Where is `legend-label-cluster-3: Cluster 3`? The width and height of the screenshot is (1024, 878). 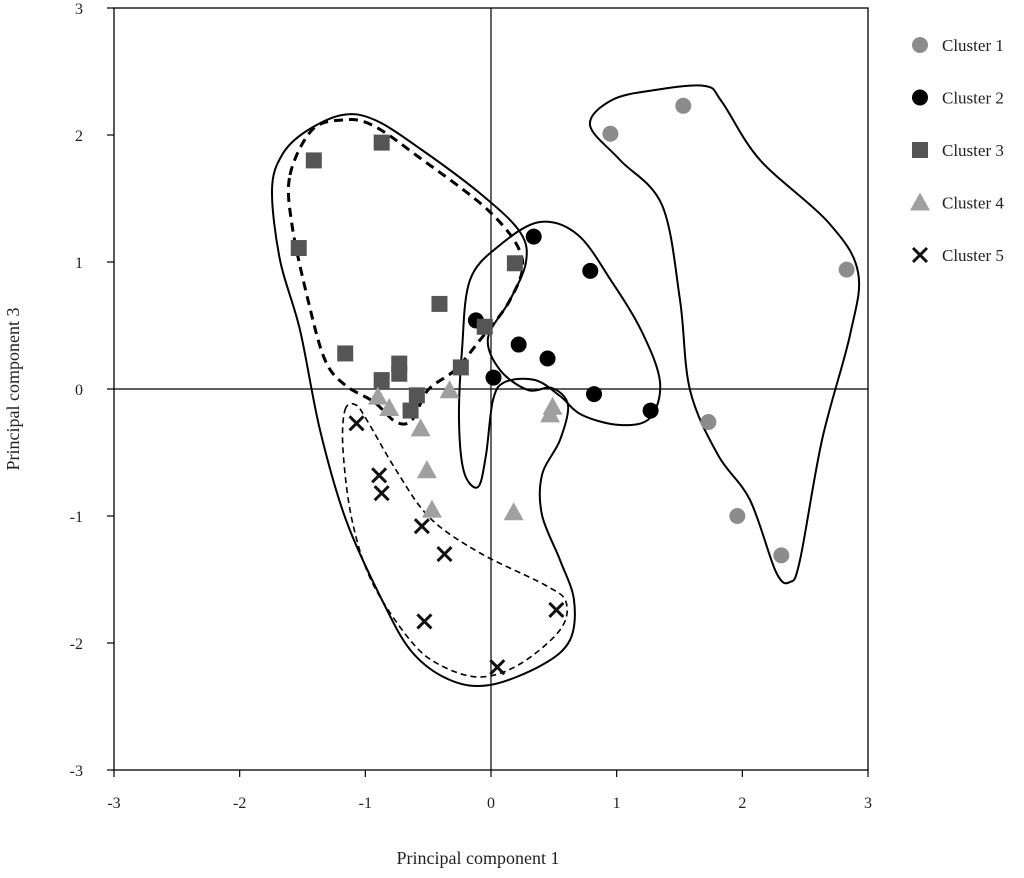
legend-label-cluster-3: Cluster 3 is located at coordinates (973, 150).